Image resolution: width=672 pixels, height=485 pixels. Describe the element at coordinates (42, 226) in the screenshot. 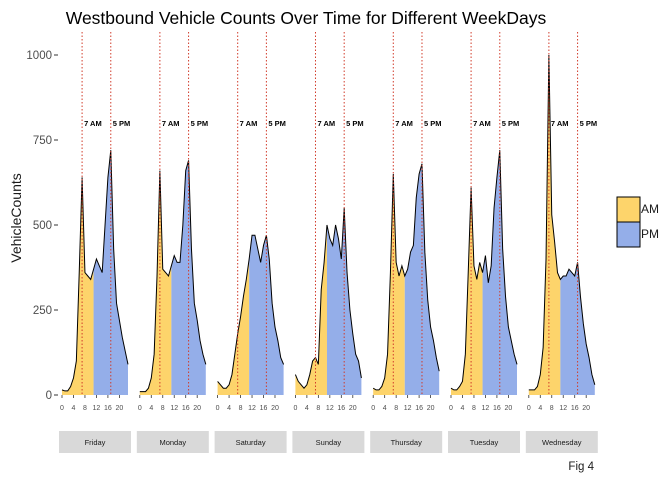

I see `y-tick-label: 500` at that location.